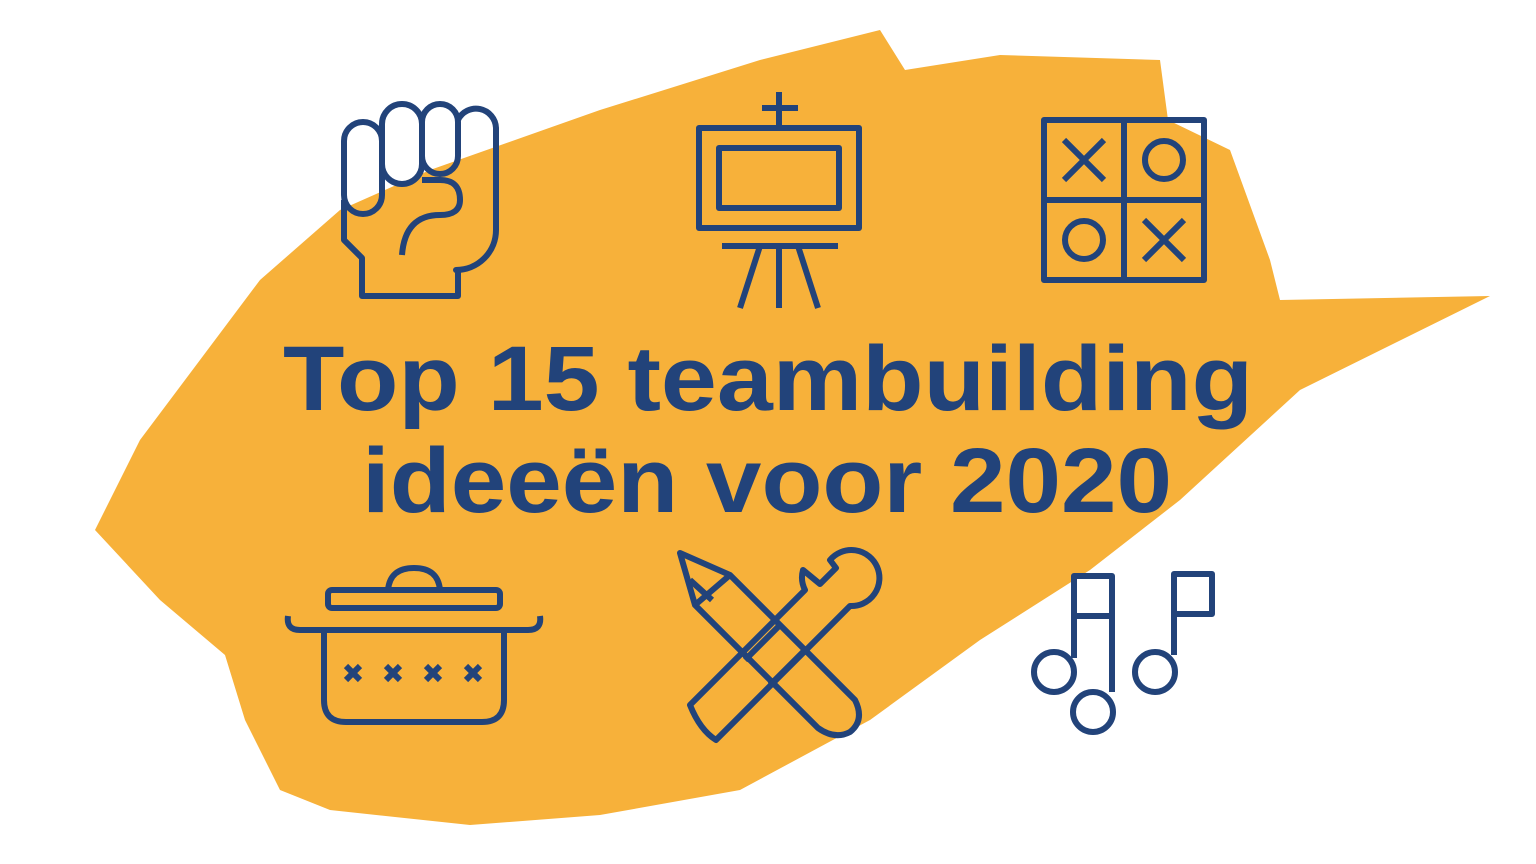  Describe the element at coordinates (1124, 200) in the screenshot. I see `tic-tac-toe-icon` at that location.